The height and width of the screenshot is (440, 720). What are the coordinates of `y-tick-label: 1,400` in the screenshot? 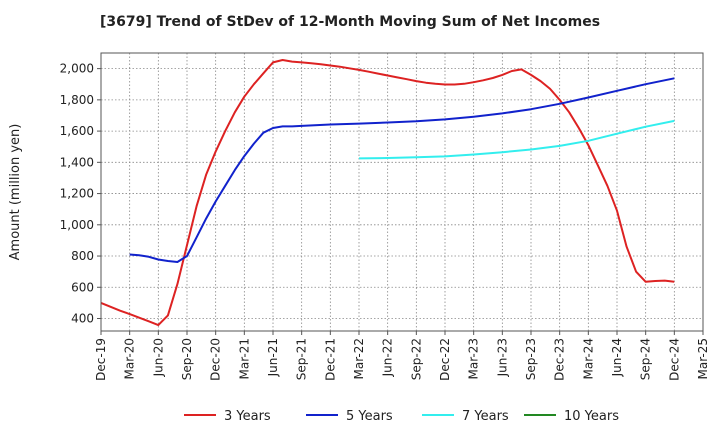 It's located at (77, 162).